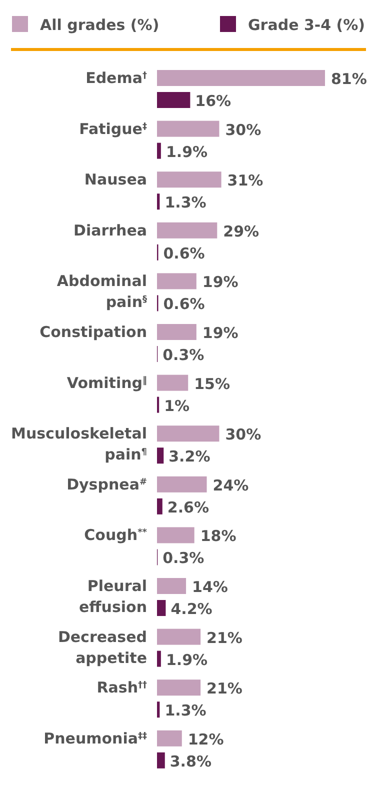 The height and width of the screenshot is (812, 375). I want to click on y-tick-label: Nausea, so click(115, 179).